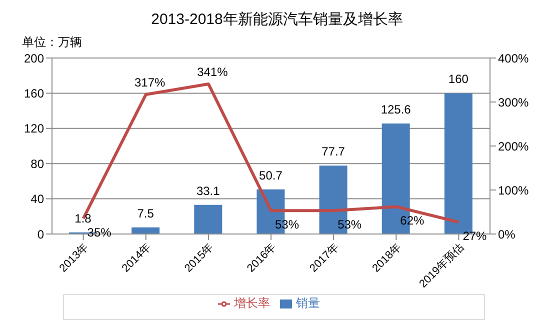 Image resolution: width=554 pixels, height=332 pixels. I want to click on data-label: 1.8, so click(83, 218).